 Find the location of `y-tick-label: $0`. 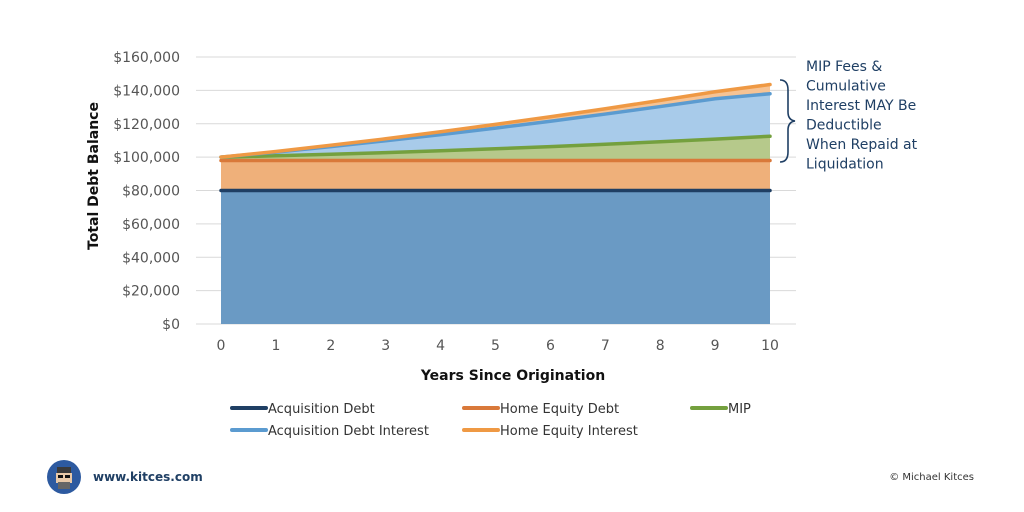

y-tick-label: $0 is located at coordinates (171, 325).